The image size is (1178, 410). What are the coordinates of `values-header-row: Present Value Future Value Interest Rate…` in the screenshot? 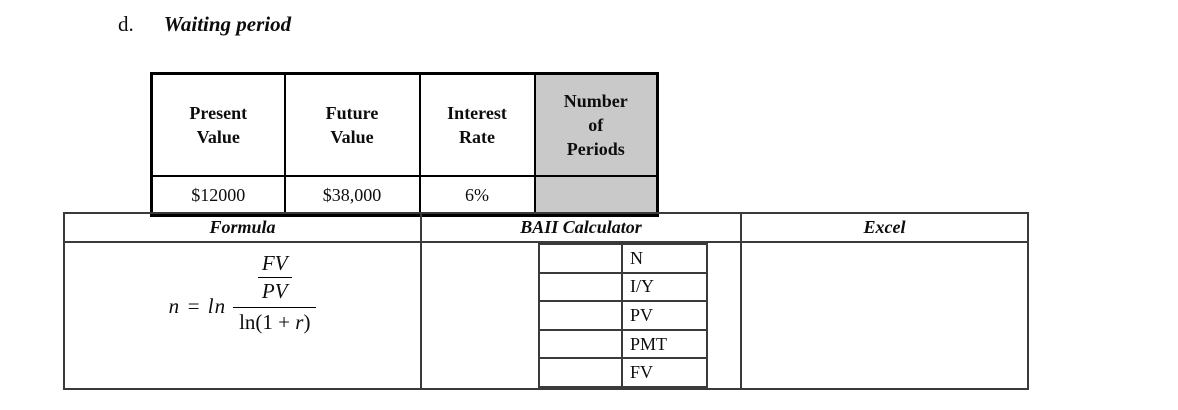 It's located at (404, 124).